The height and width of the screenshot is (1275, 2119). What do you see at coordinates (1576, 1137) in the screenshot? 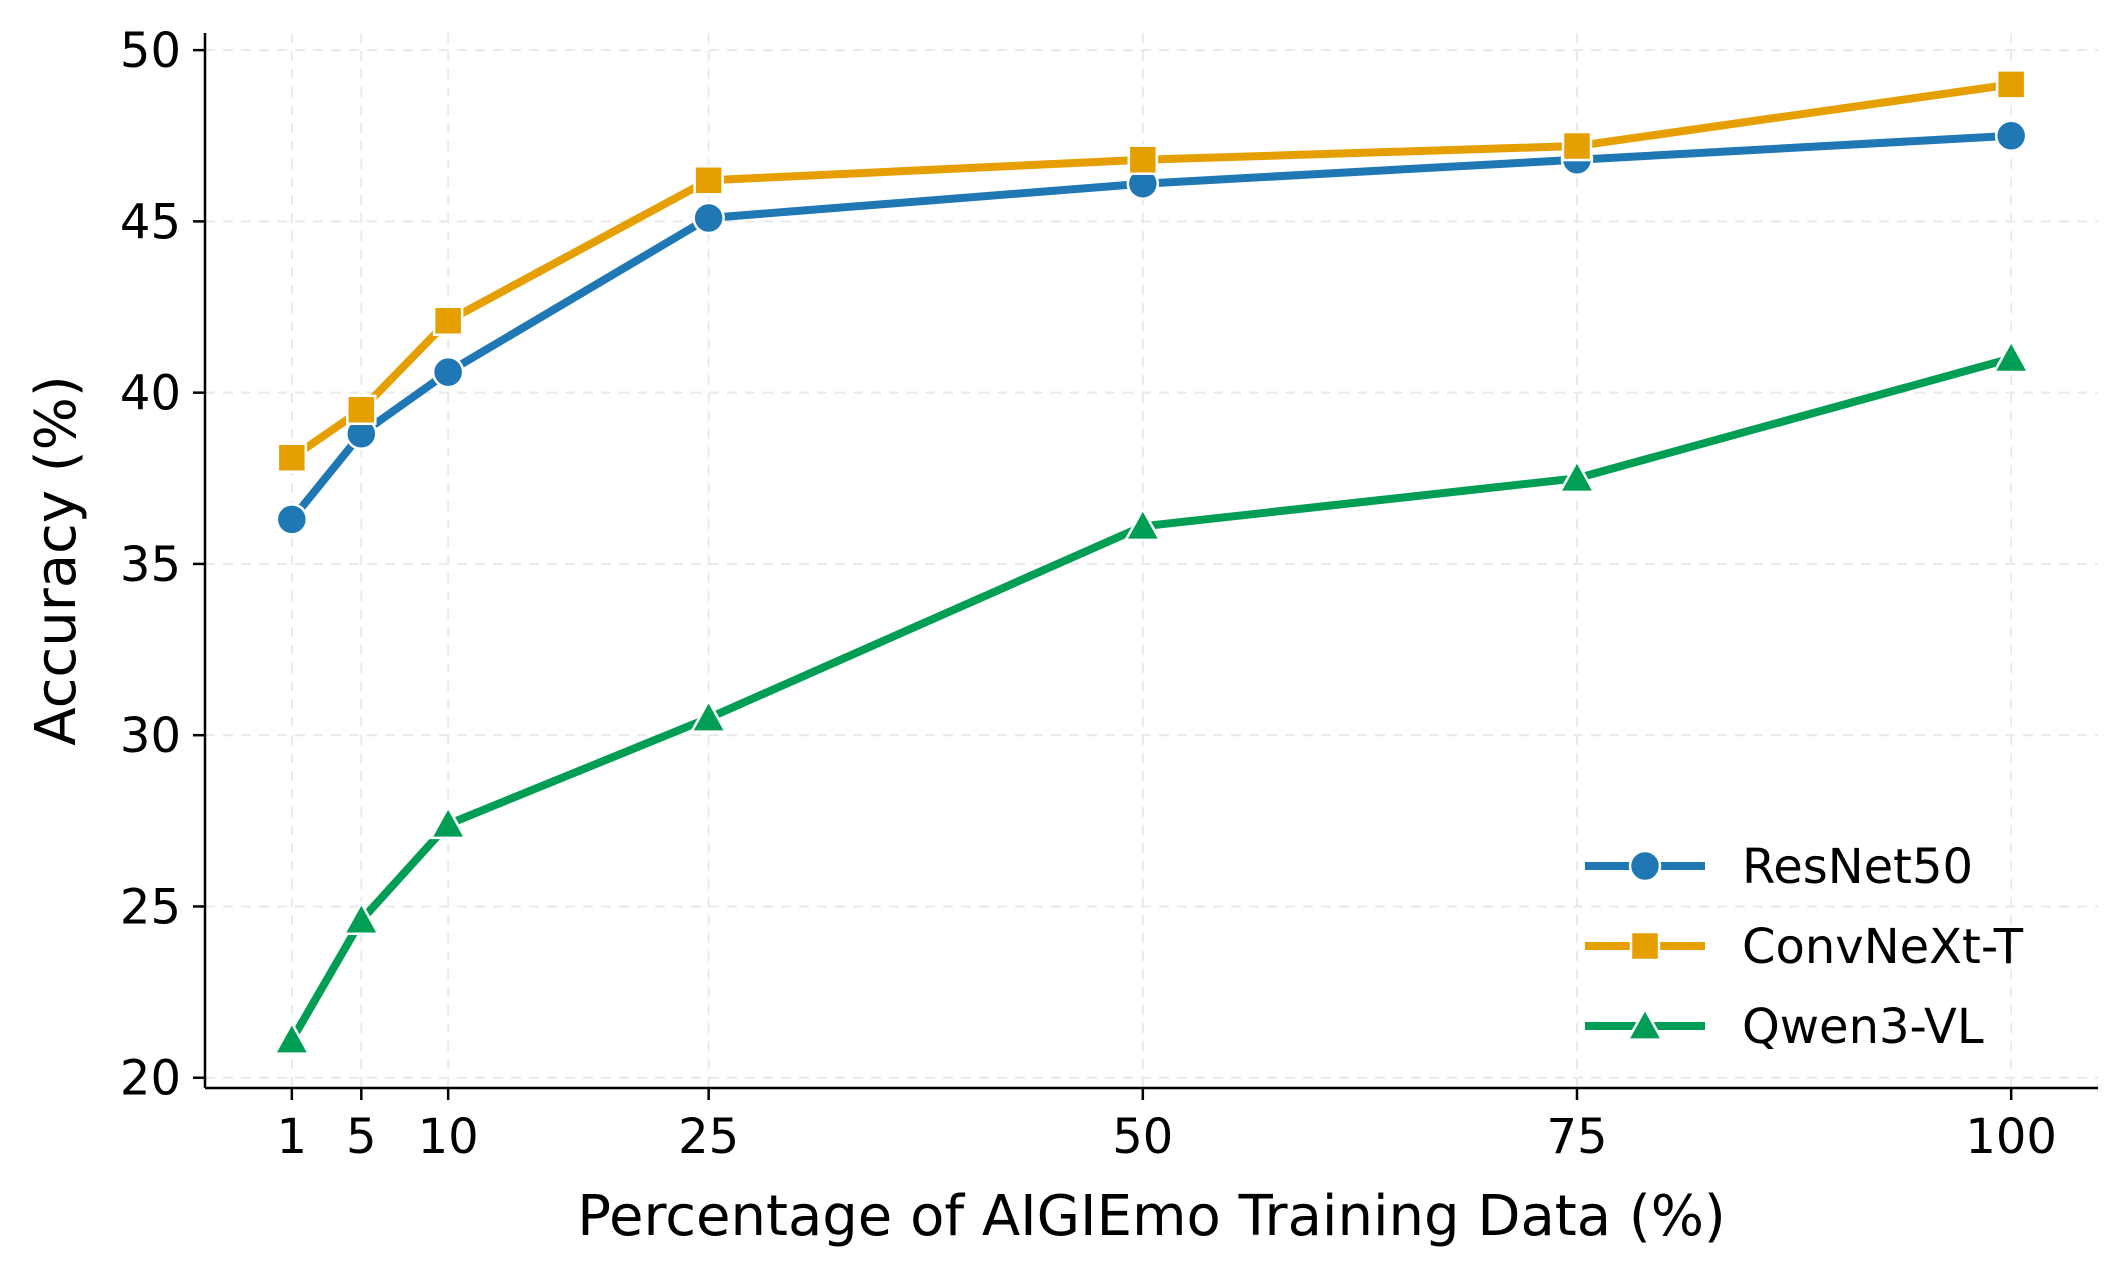
I see `x-tick-label: 75` at bounding box center [1576, 1137].